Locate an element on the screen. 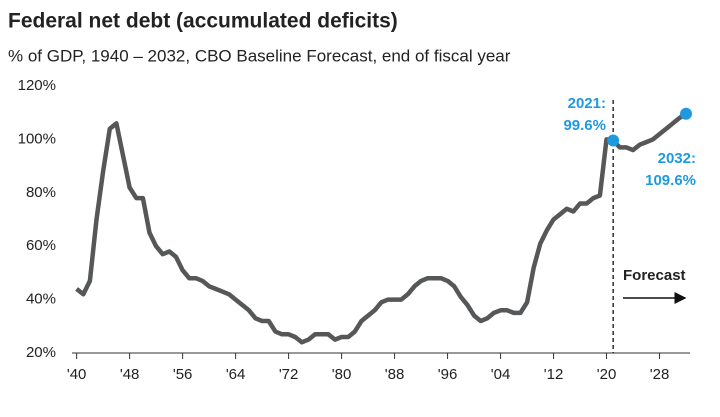 This screenshot has width=720, height=417. y-tick-label: 120% is located at coordinates (37, 85).